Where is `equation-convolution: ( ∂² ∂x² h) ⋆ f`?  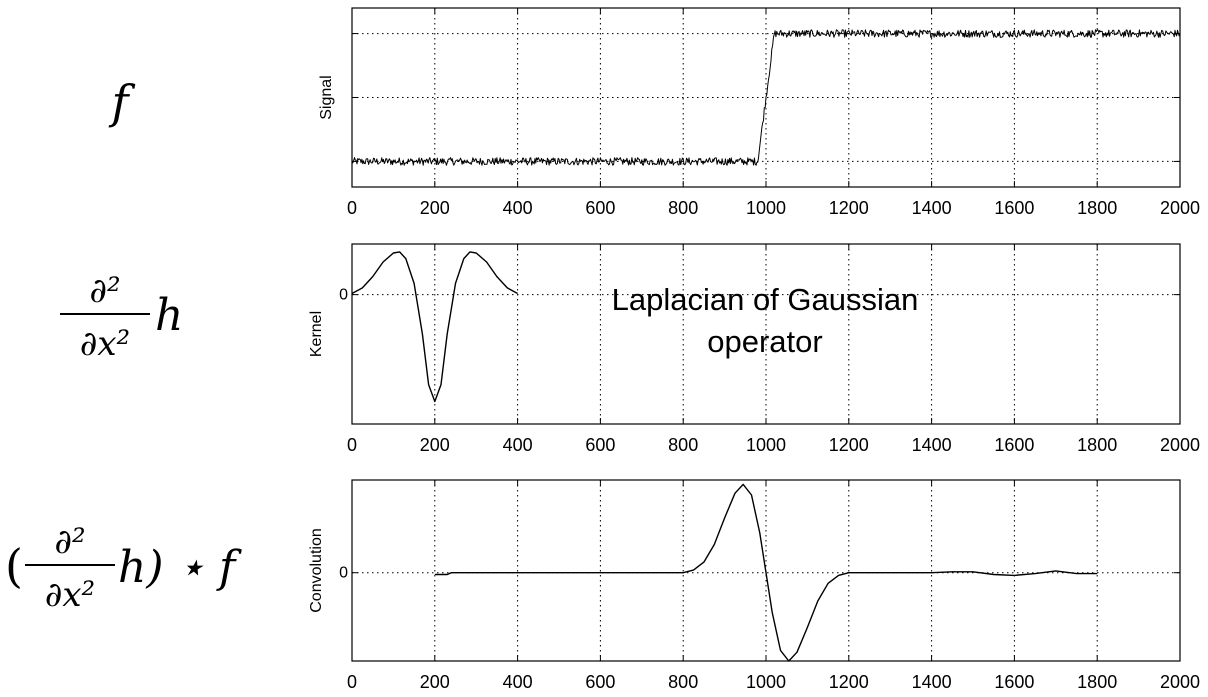 equation-convolution: ( ∂² ∂x² h) ⋆ f is located at coordinates (123, 568).